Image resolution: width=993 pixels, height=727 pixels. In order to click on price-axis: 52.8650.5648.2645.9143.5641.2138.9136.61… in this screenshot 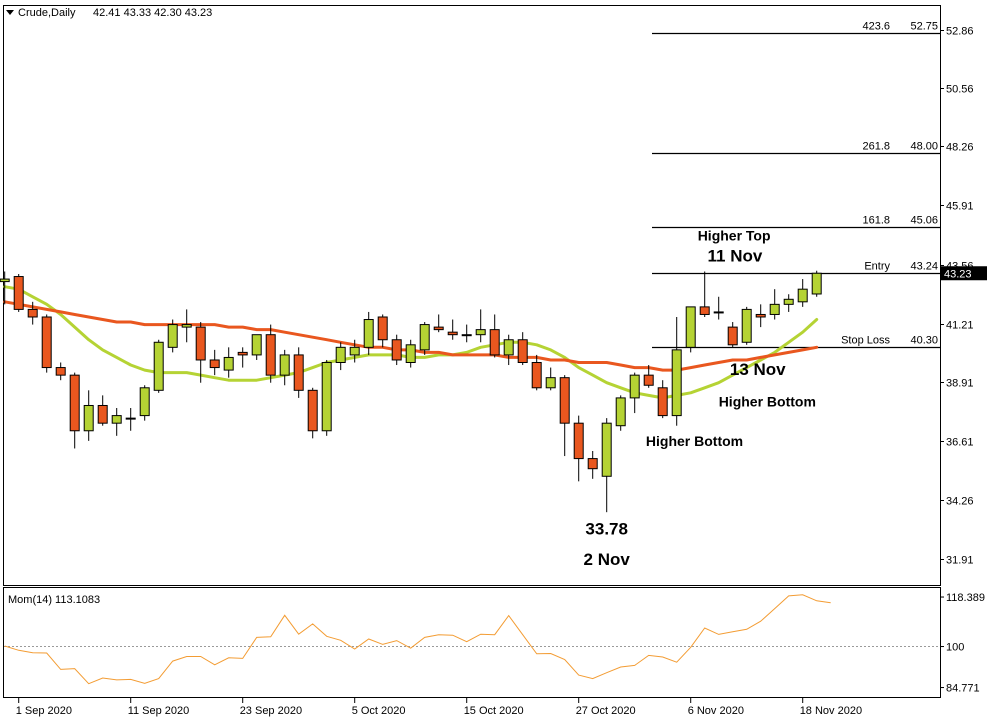, I will do `click(963, 296)`.